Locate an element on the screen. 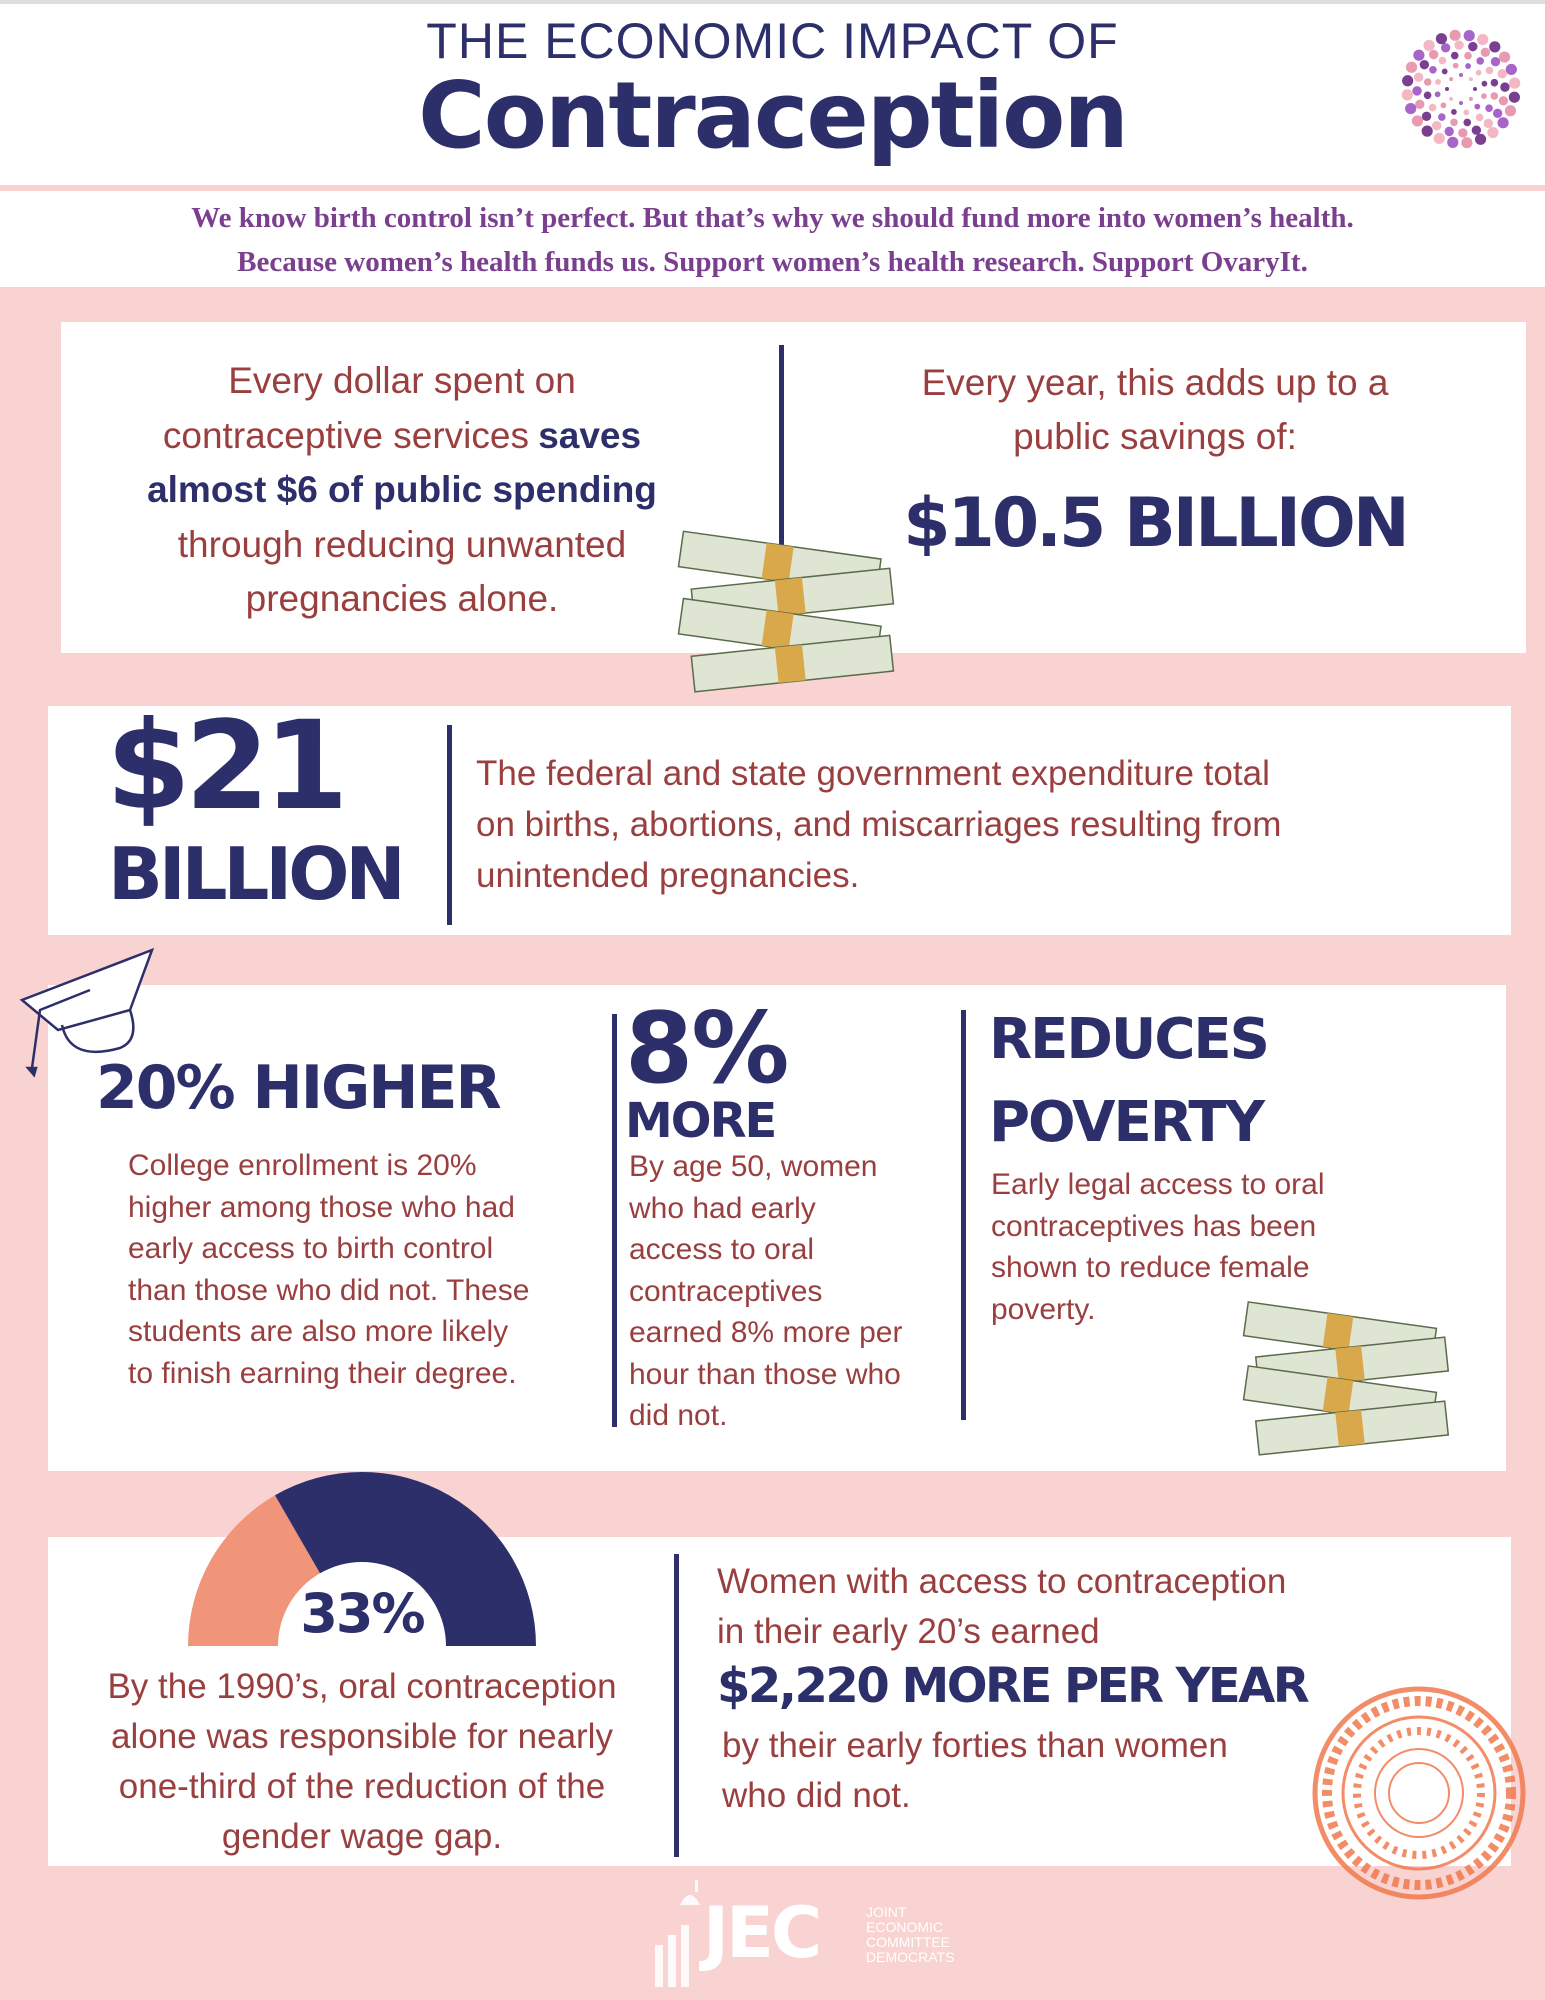 The height and width of the screenshot is (2000, 1545). fact-headline: MORE is located at coordinates (701, 1121).